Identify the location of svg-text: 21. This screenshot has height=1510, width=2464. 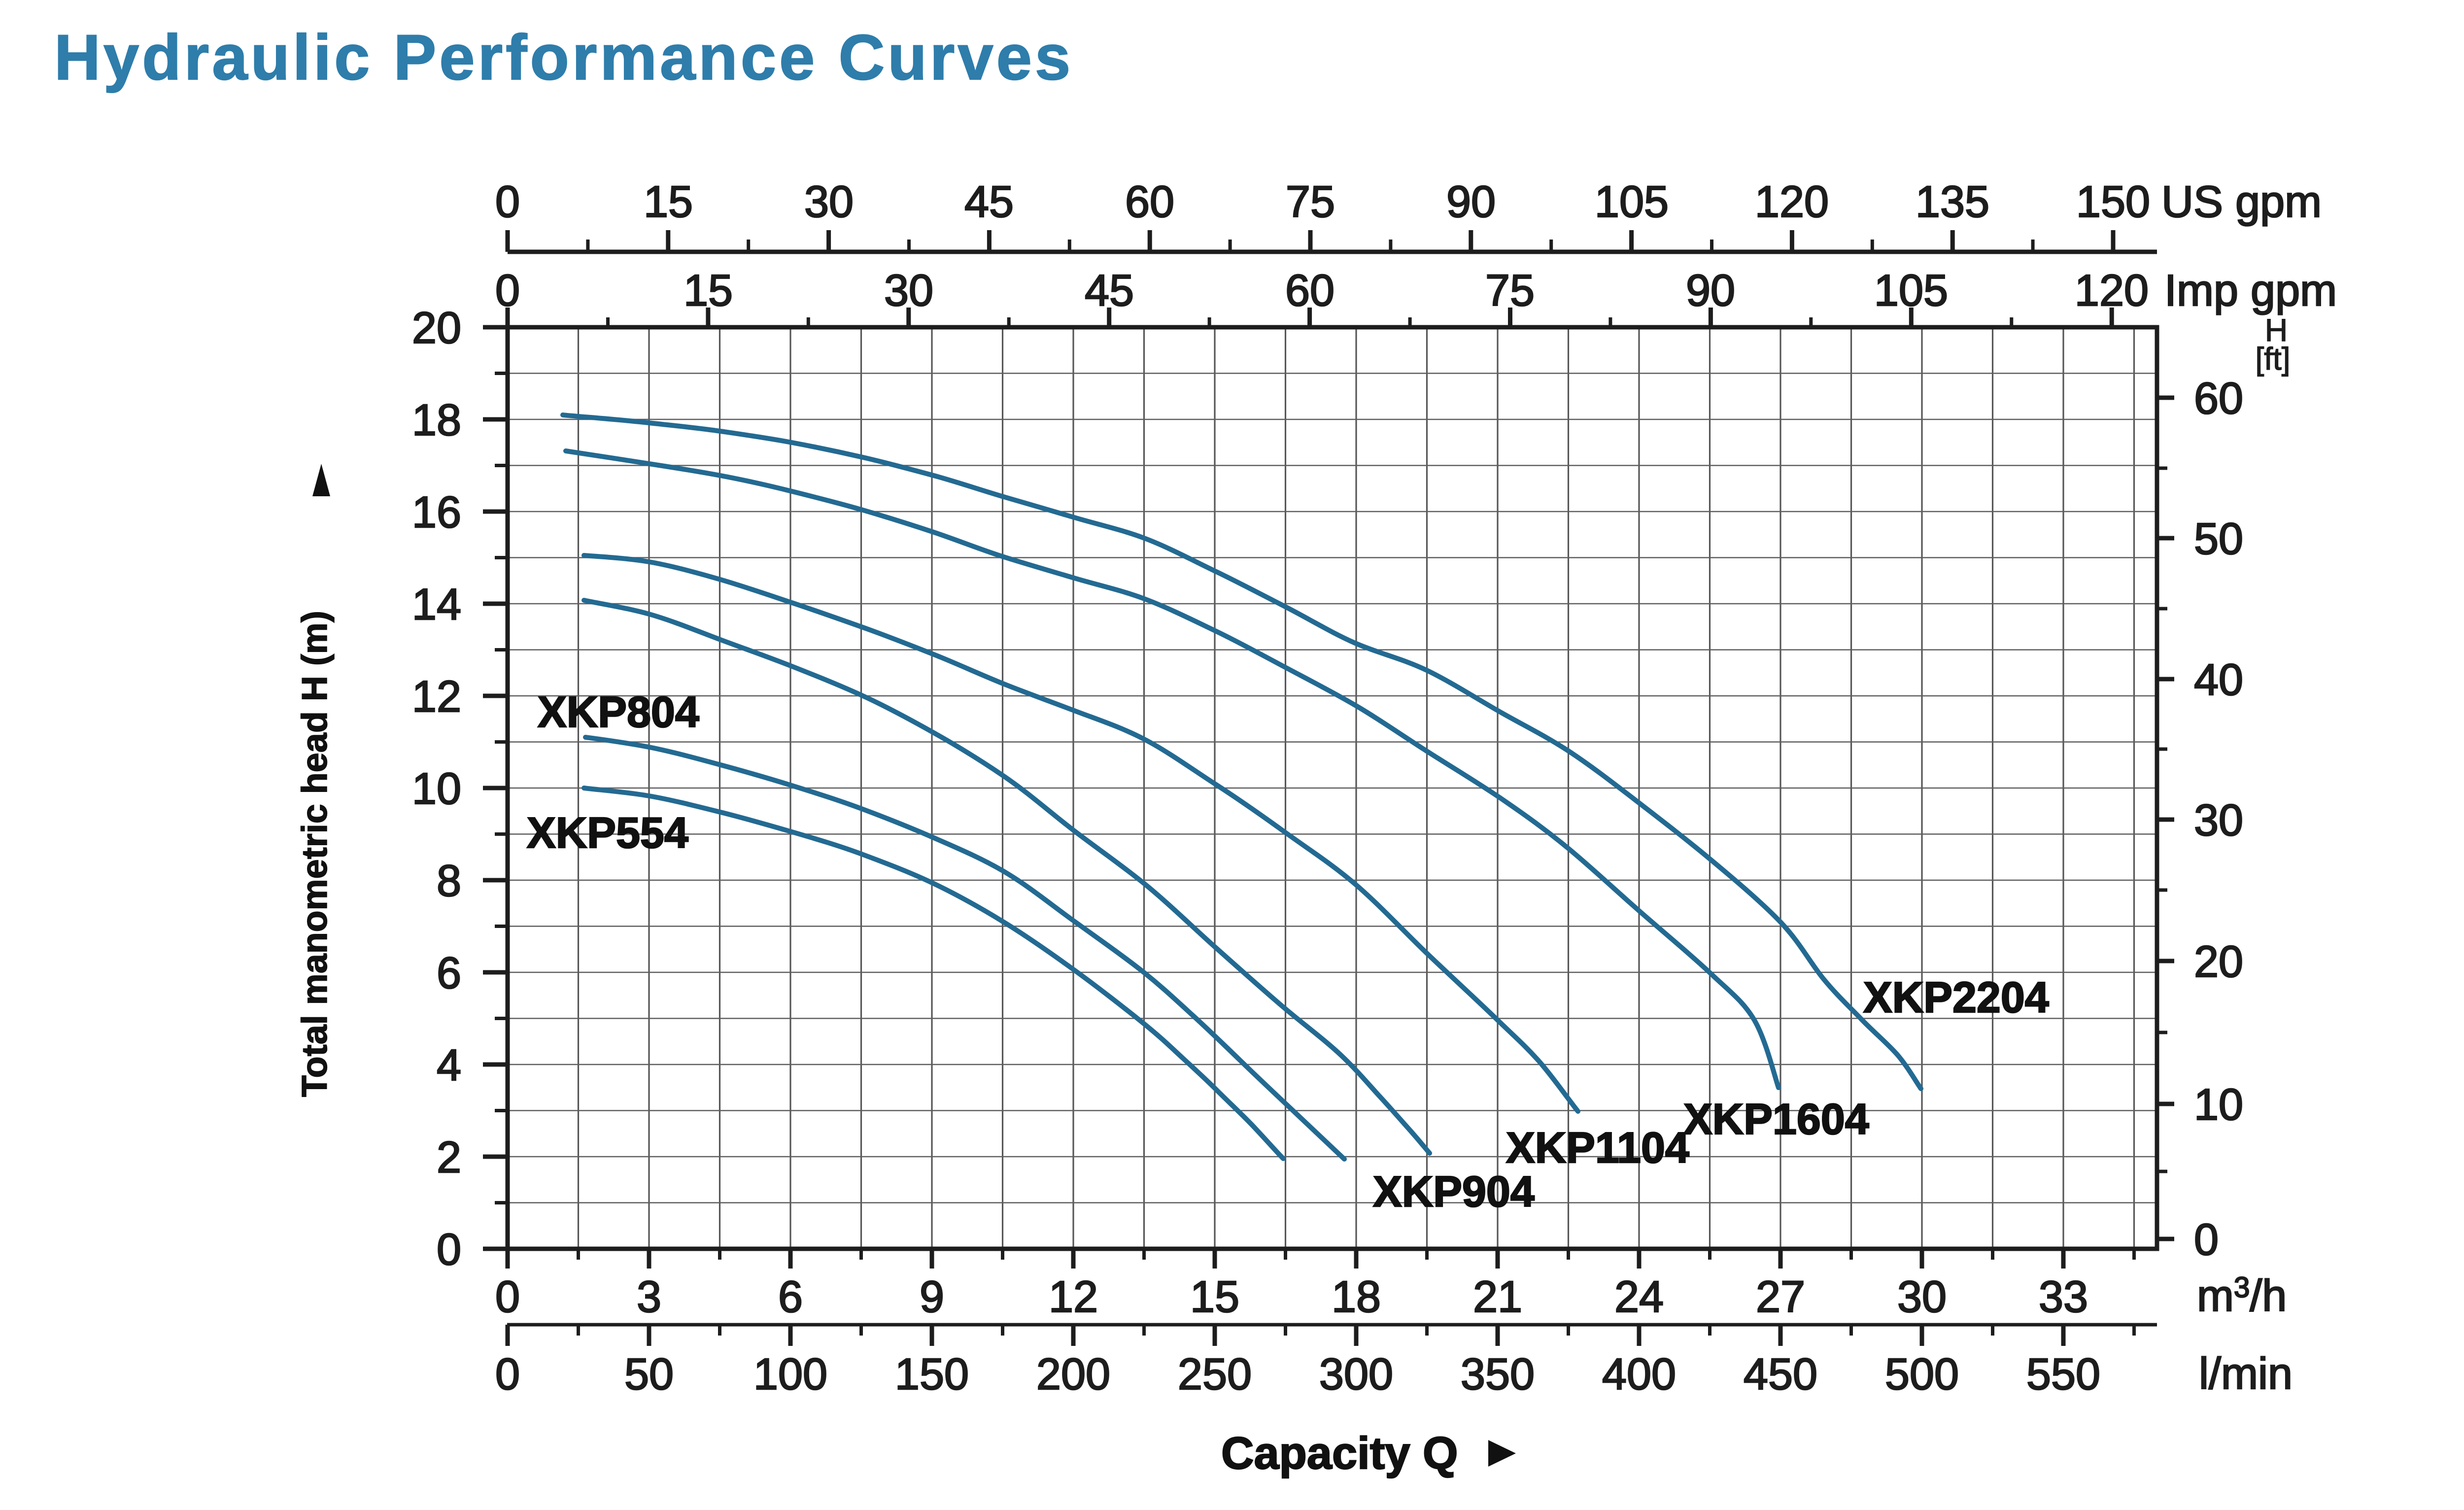
(1497, 1297).